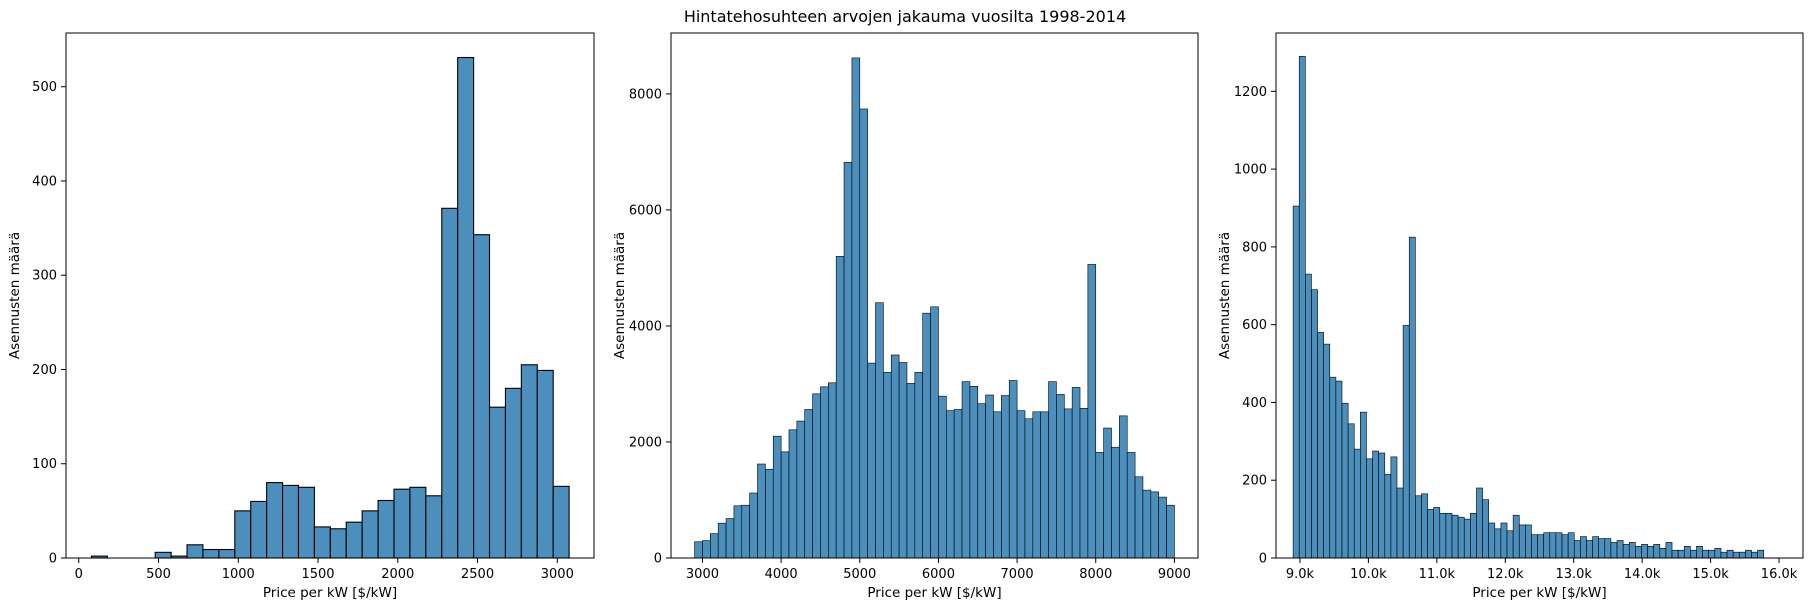 This screenshot has height=611, width=1811. What do you see at coordinates (317, 574) in the screenshot?
I see `x-tick-label: 1500` at bounding box center [317, 574].